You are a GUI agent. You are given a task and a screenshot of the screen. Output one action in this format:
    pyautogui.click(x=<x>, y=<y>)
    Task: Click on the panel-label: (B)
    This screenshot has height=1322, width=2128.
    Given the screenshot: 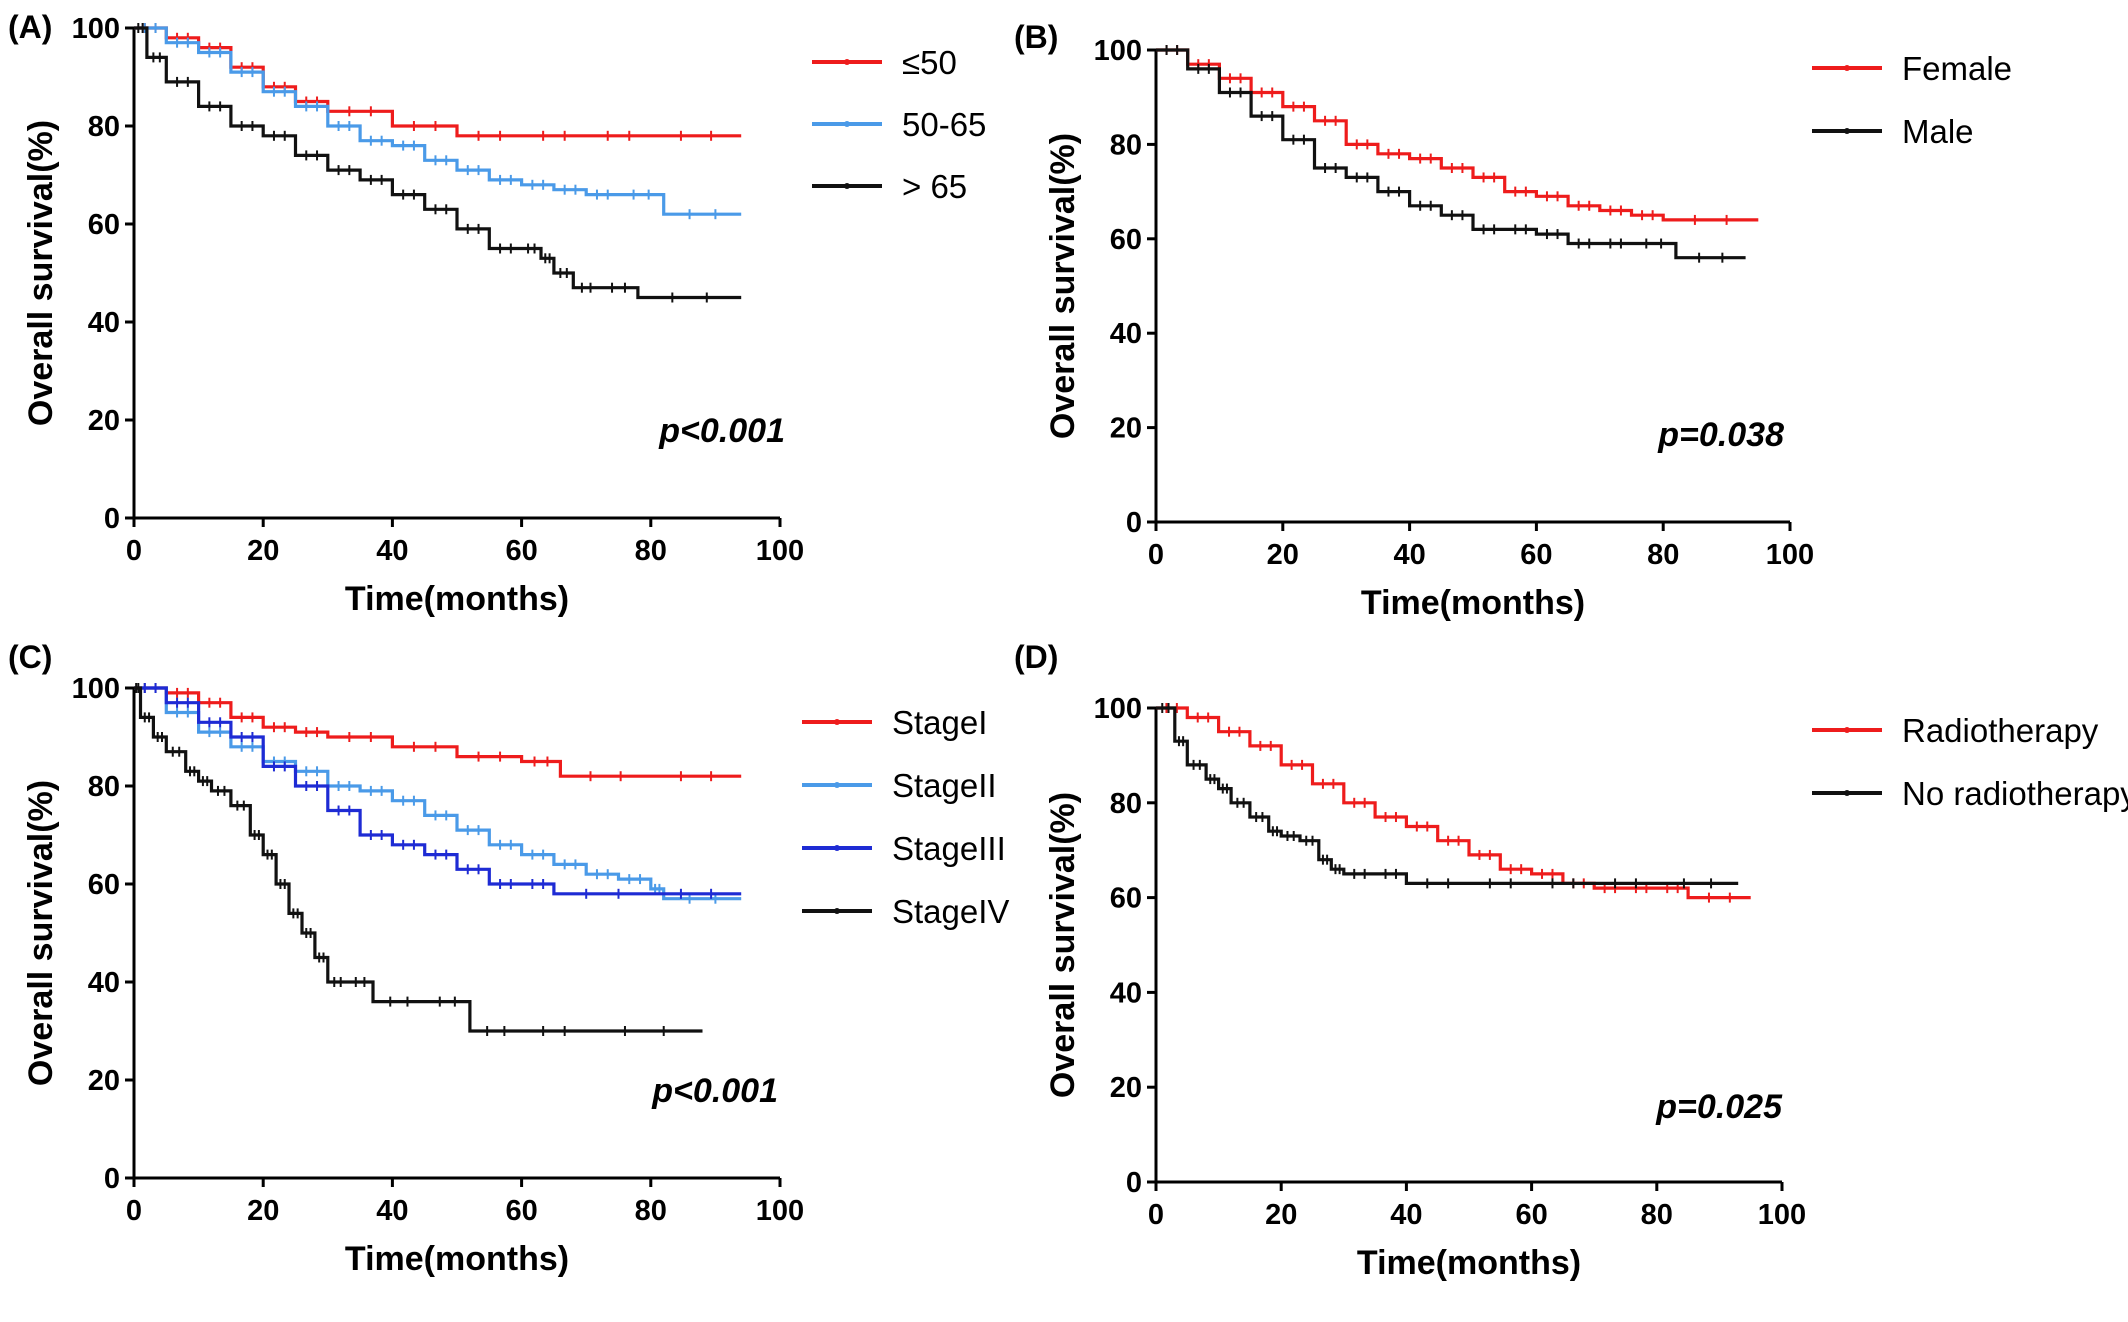 What is the action you would take?
    pyautogui.click(x=1036, y=37)
    